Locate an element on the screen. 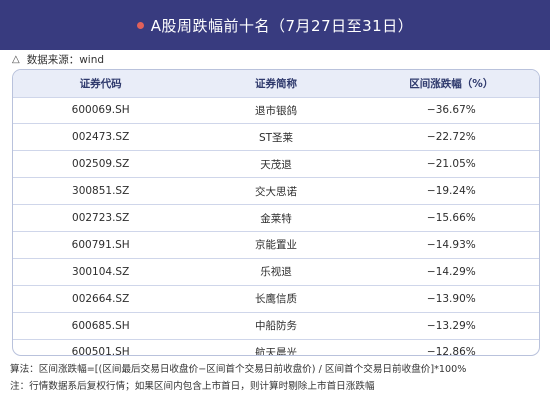  page-title: A股周跌幅前十名（7月27日至31日） is located at coordinates (282, 25).